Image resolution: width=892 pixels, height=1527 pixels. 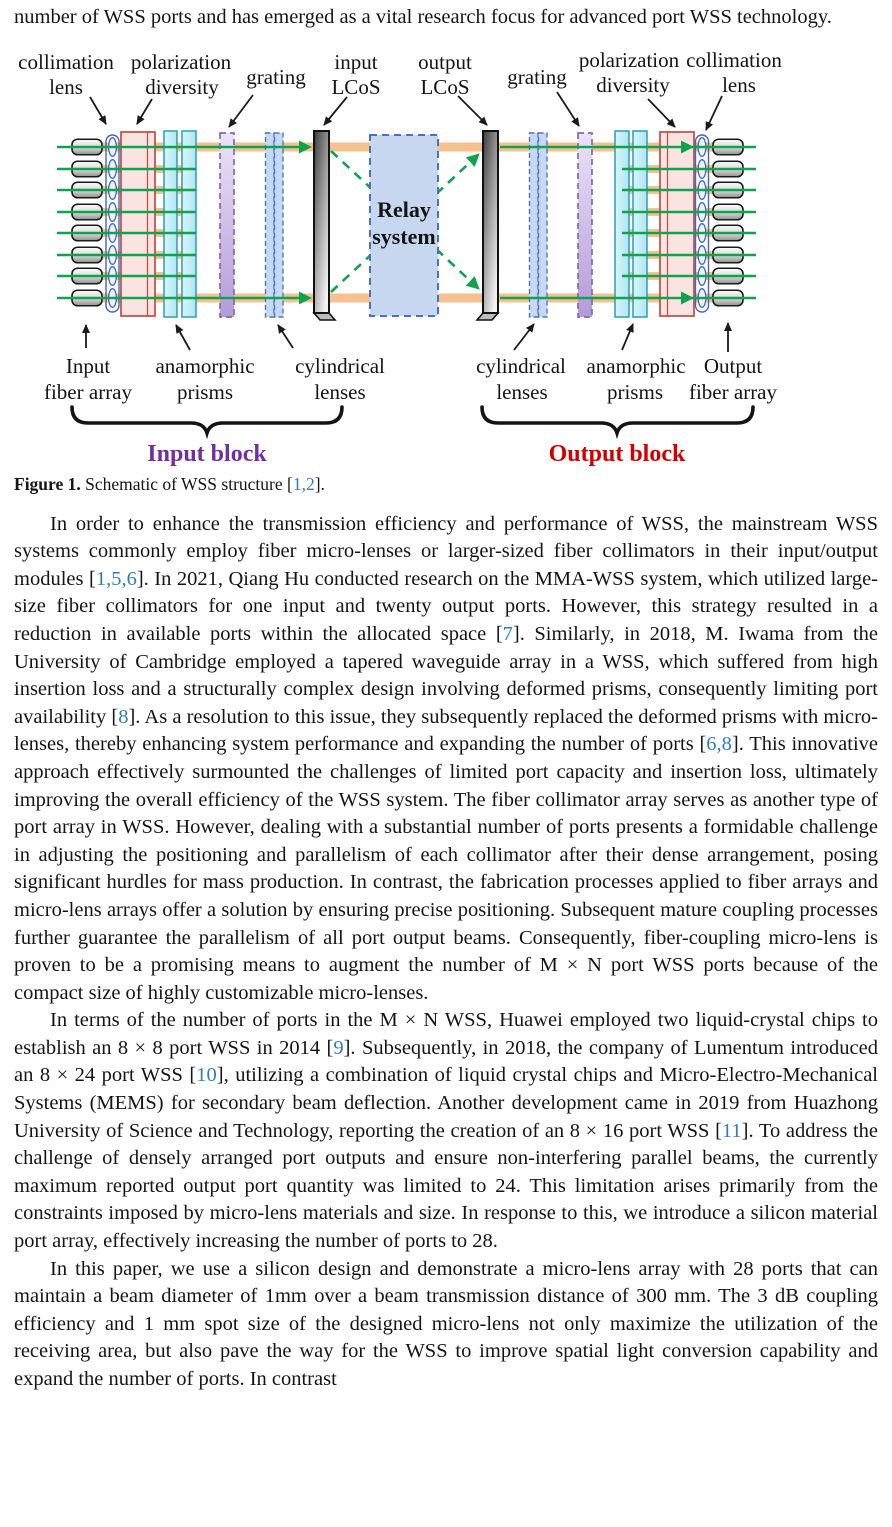 I want to click on grating-output, so click(x=585, y=224).